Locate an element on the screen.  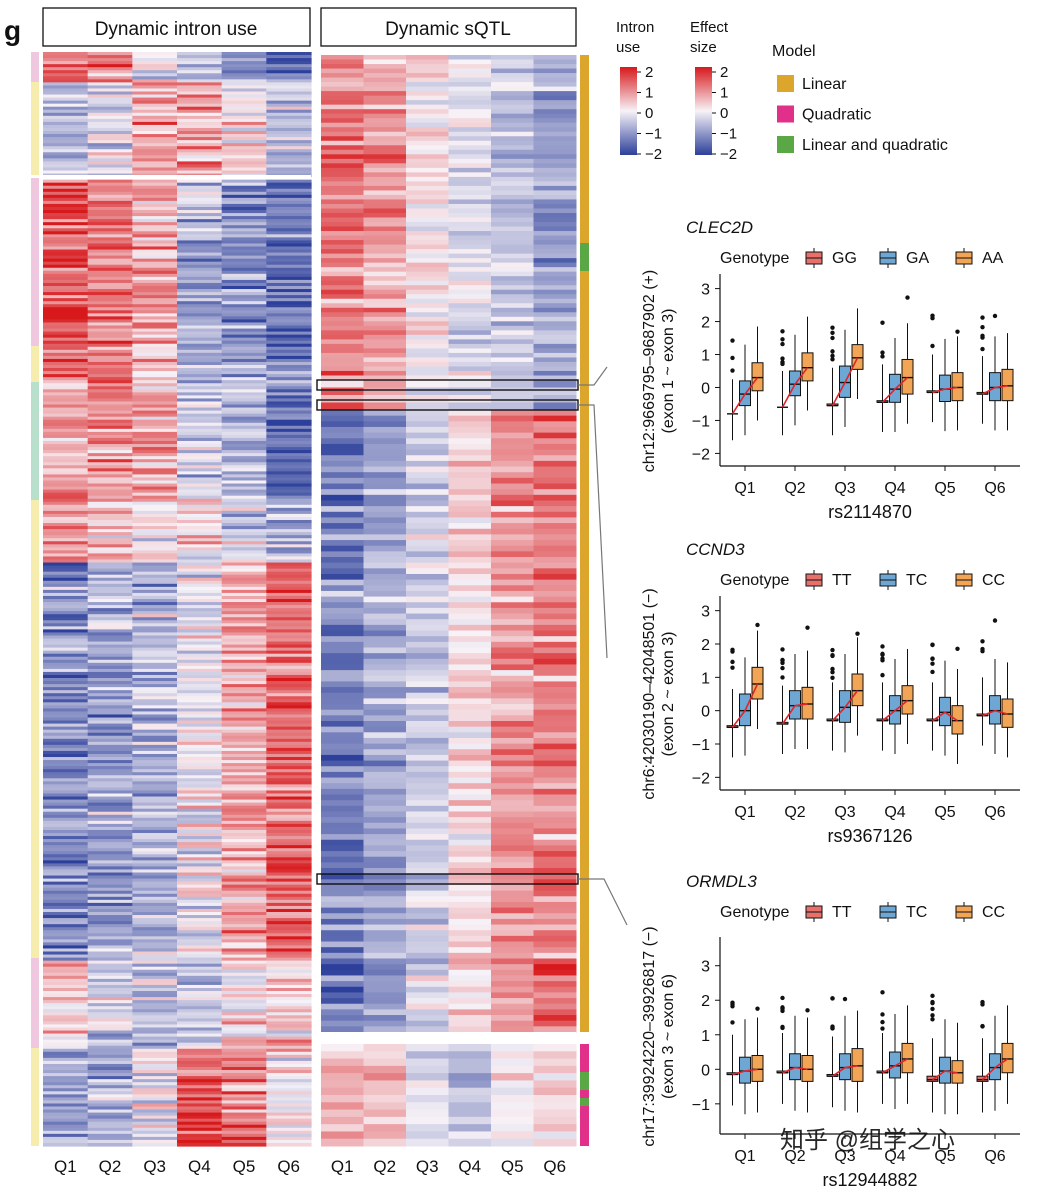
model-legend: Linear Quadratic Linear and quadratic is located at coordinates (862, 114).